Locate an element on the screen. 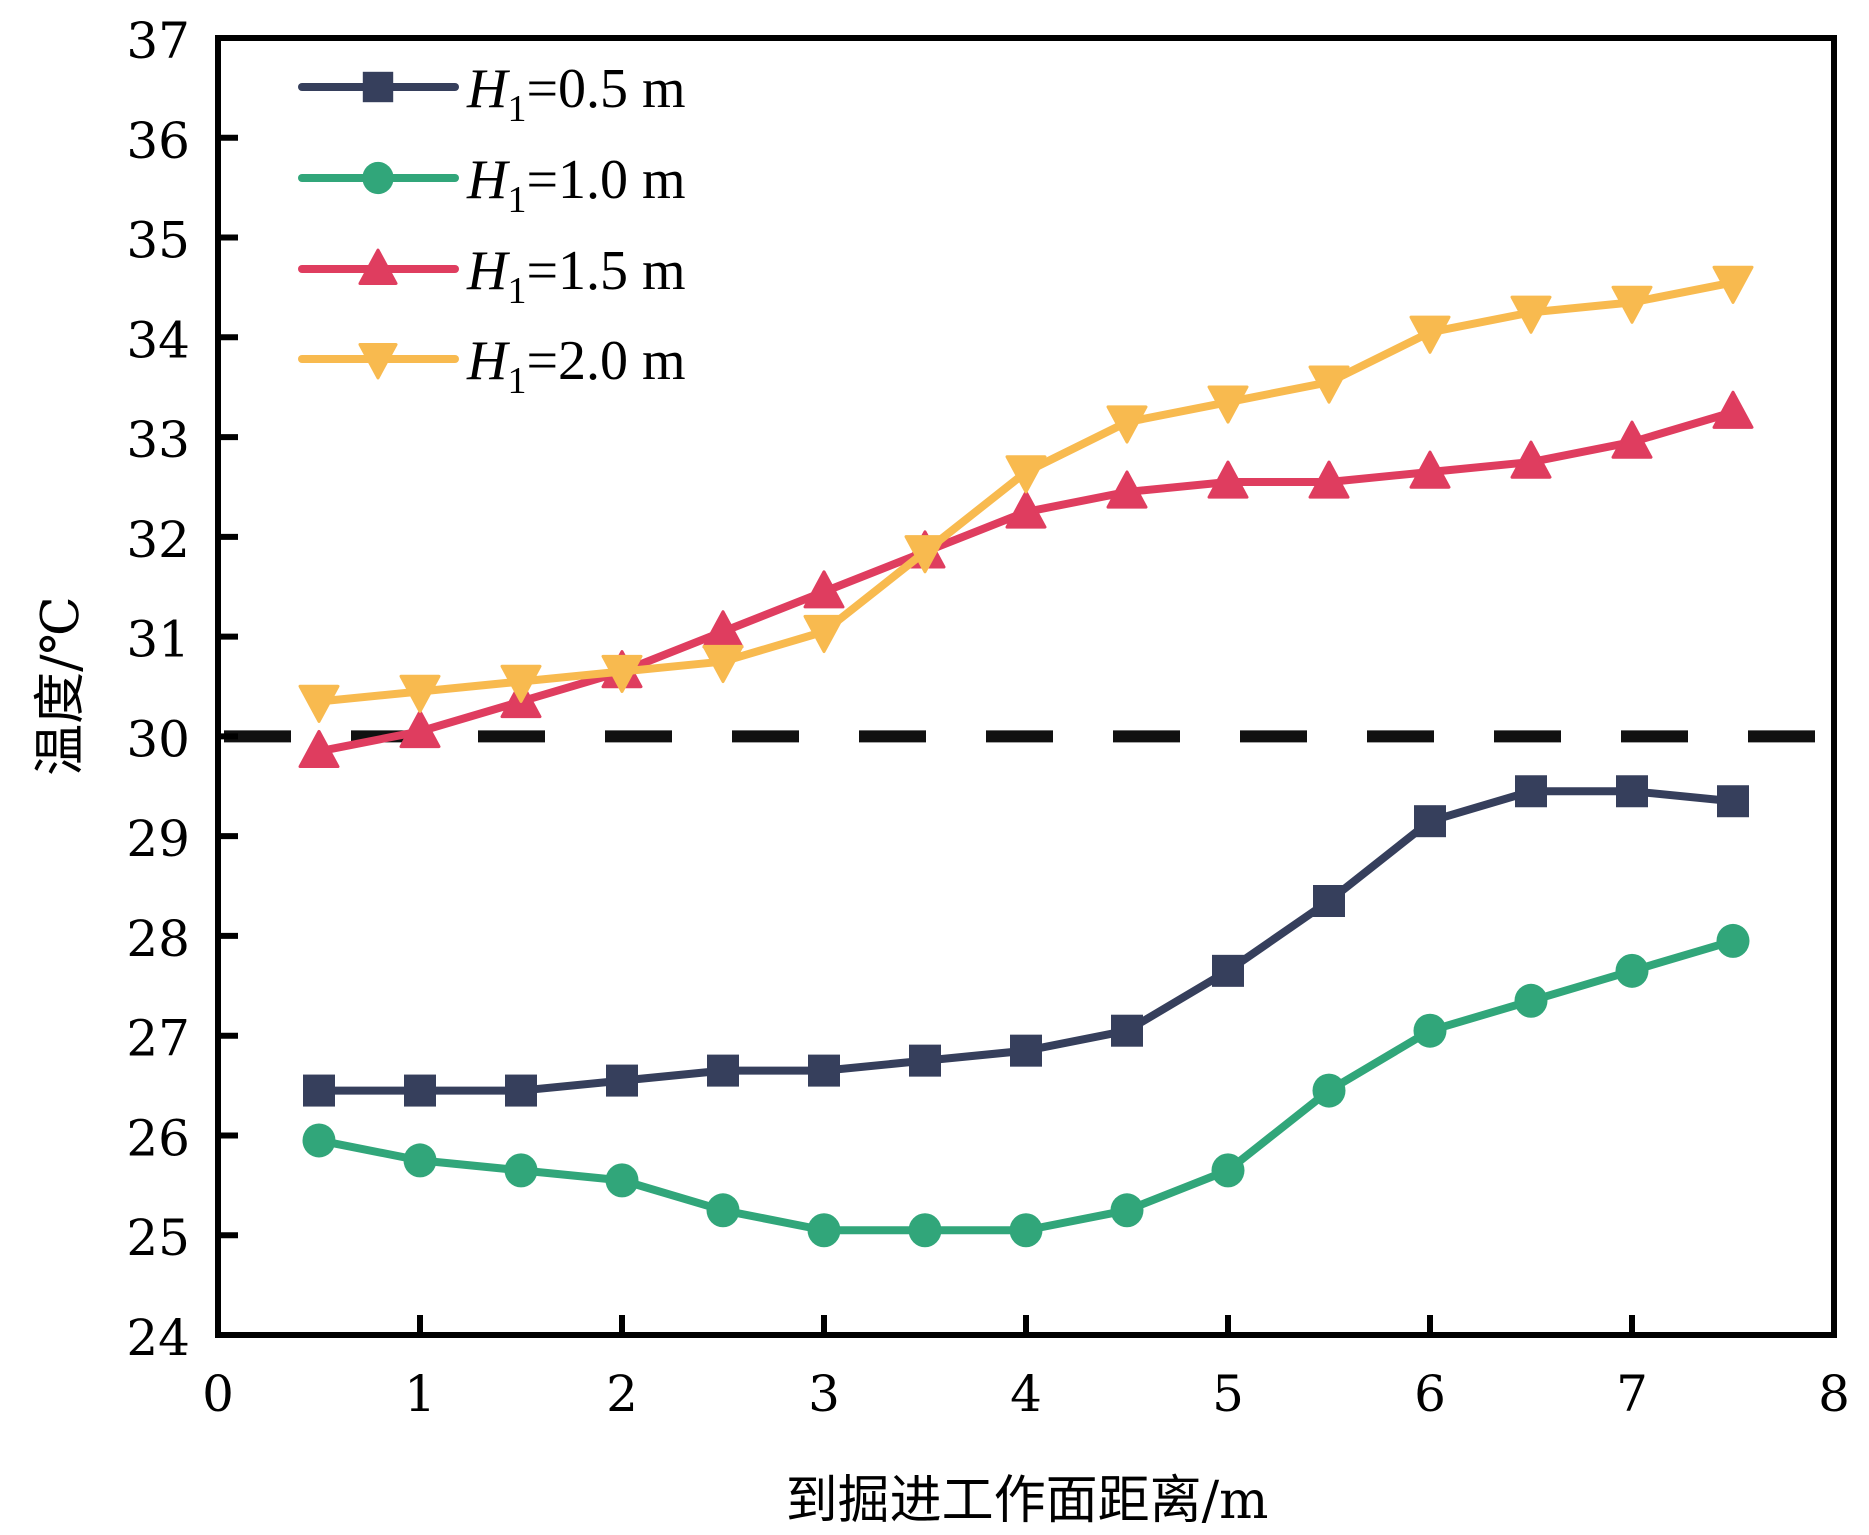 Image resolution: width=1869 pixels, height=1535 pixels. legend-item-3: H1=1.5 m is located at coordinates (492, 276).